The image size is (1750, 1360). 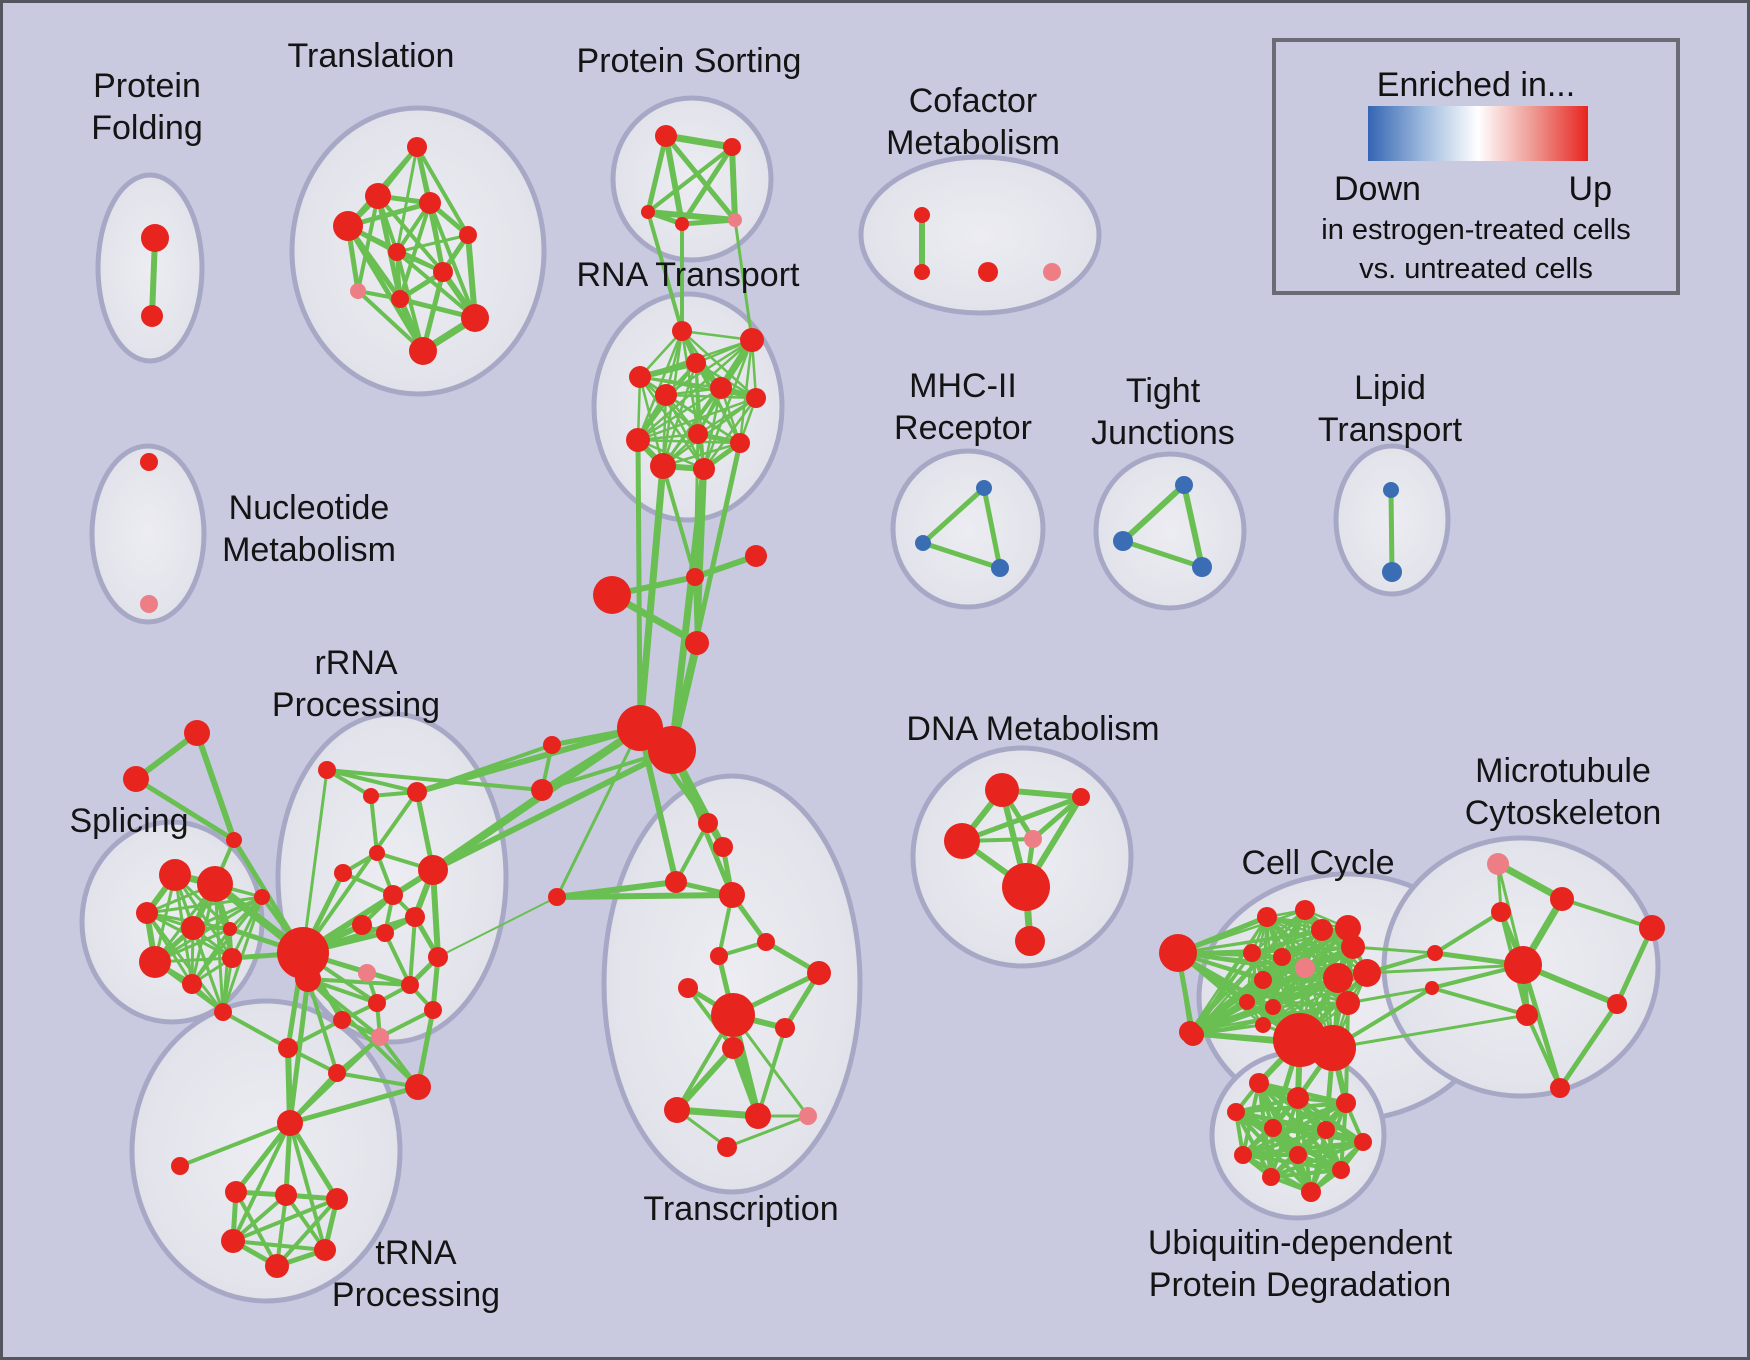 I want to click on cluster-label-ubiquitin-degradation-line1: Ubiquitin-dependent, so click(x=1300, y=1243).